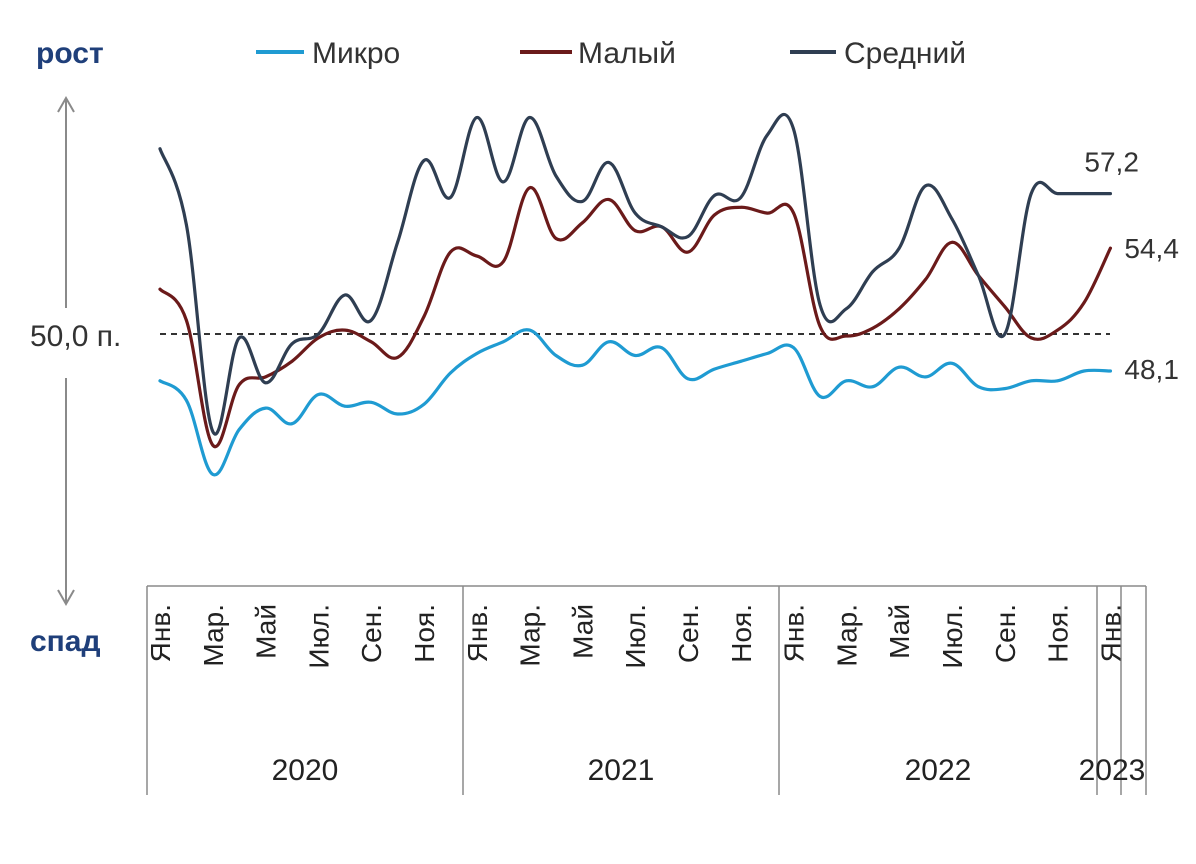 This screenshot has width=1196, height=864. I want to click on year-labels: 2020 2021 2022 2023, so click(709, 770).